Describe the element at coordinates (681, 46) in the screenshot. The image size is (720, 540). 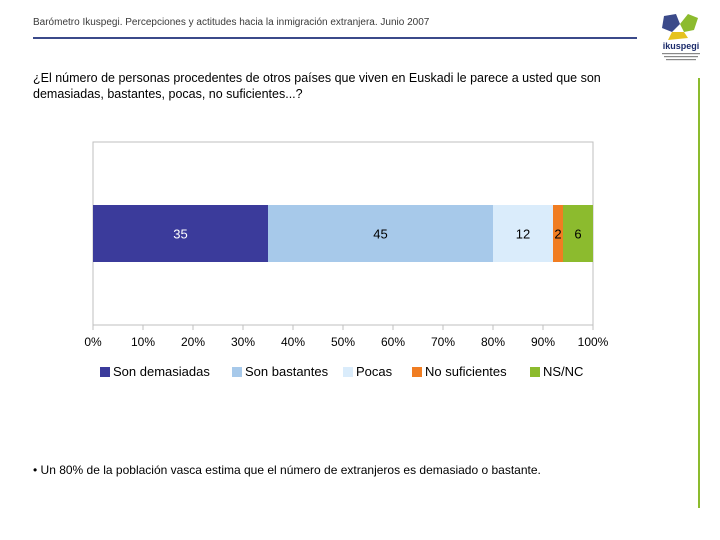
I see `svg-text: ikuspegi` at that location.